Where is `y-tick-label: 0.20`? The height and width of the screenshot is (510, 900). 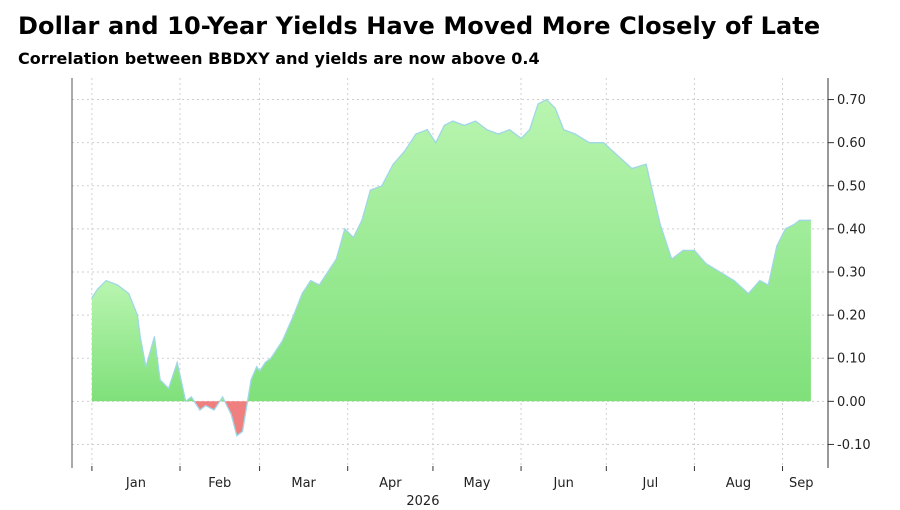 y-tick-label: 0.20 is located at coordinates (851, 316).